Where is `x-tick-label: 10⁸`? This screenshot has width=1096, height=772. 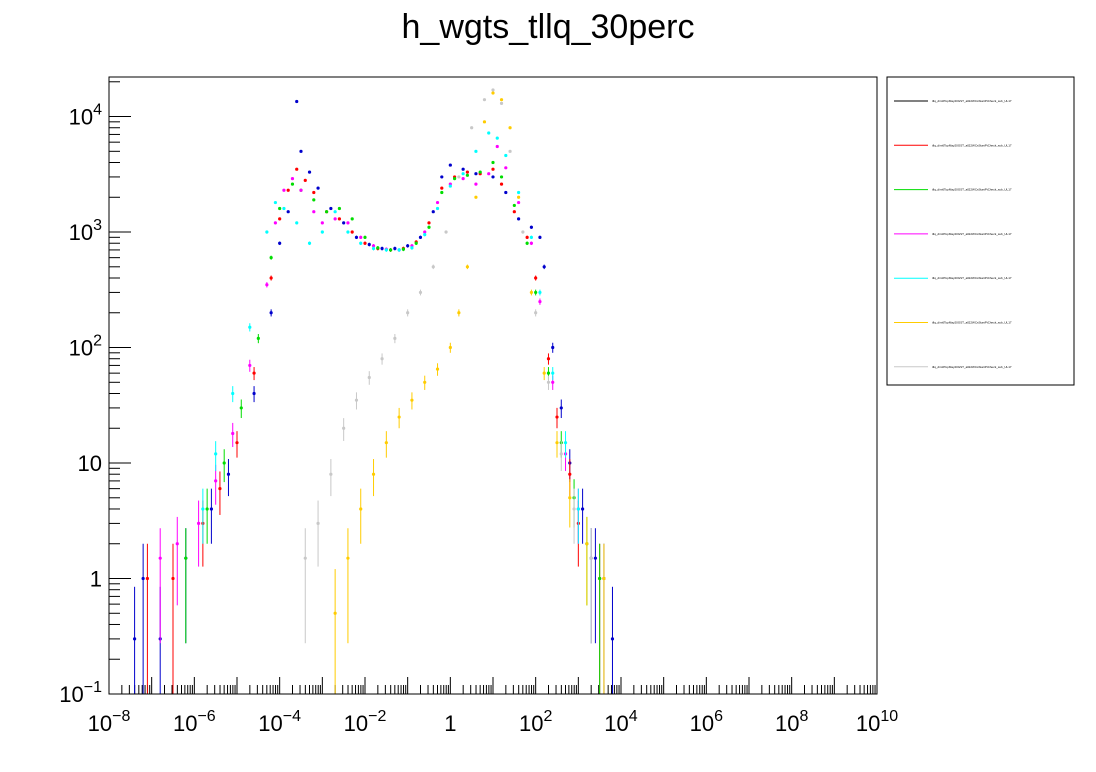 x-tick-label: 10⁸ is located at coordinates (791, 722).